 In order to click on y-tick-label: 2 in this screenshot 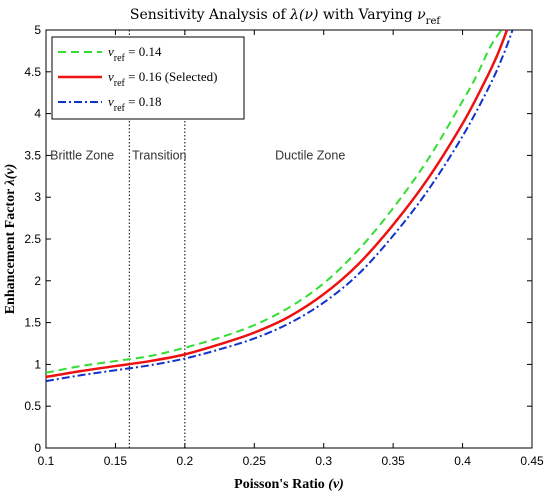, I will do `click(37, 281)`.